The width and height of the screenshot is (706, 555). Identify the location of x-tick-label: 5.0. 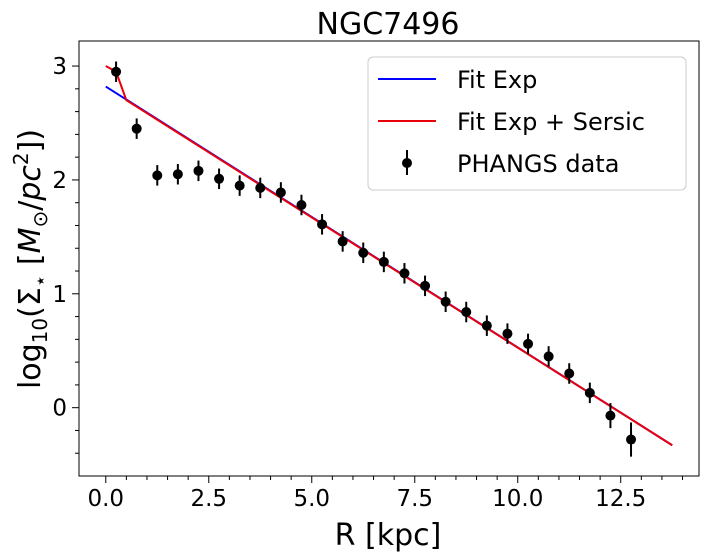
(311, 499).